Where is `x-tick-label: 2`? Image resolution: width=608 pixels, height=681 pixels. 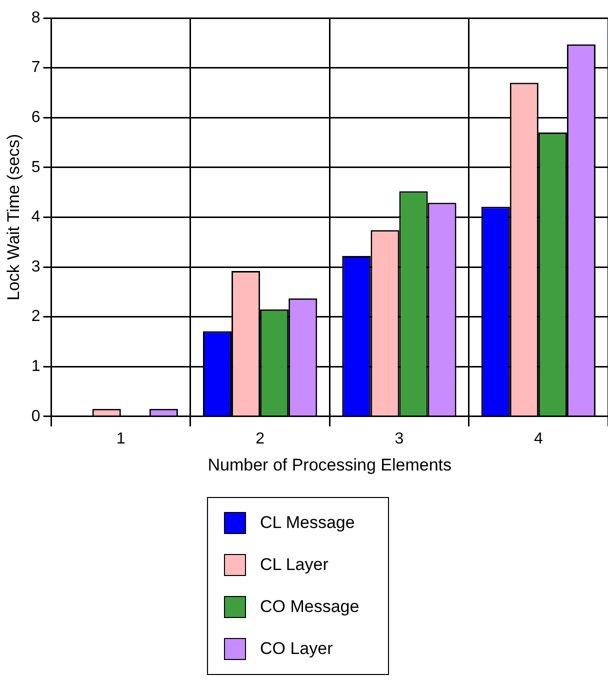
x-tick-label: 2 is located at coordinates (260, 439).